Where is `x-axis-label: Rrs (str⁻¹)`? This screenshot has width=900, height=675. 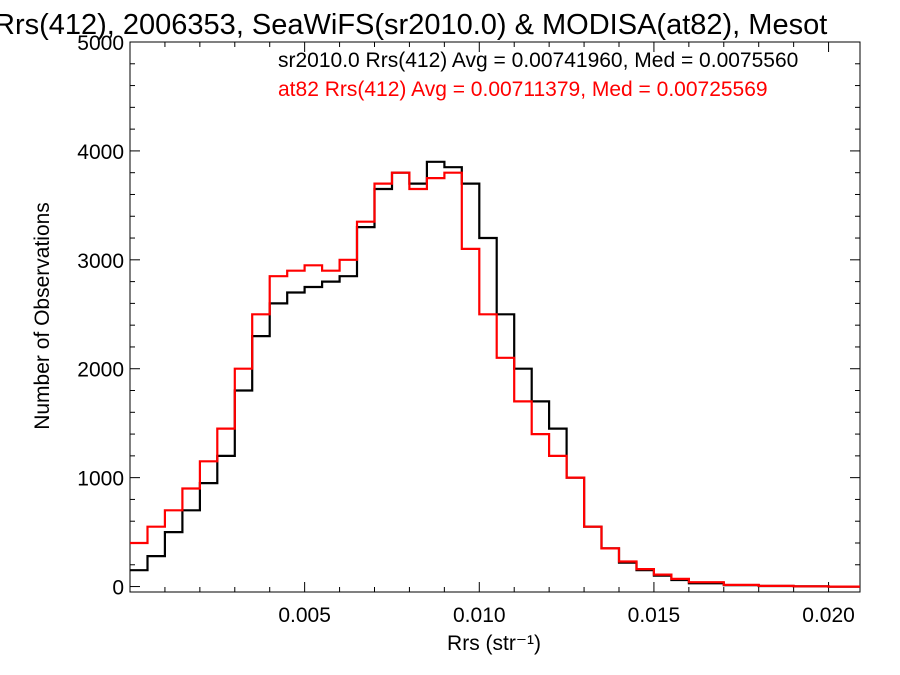
x-axis-label: Rrs (str⁻¹) is located at coordinates (494, 643).